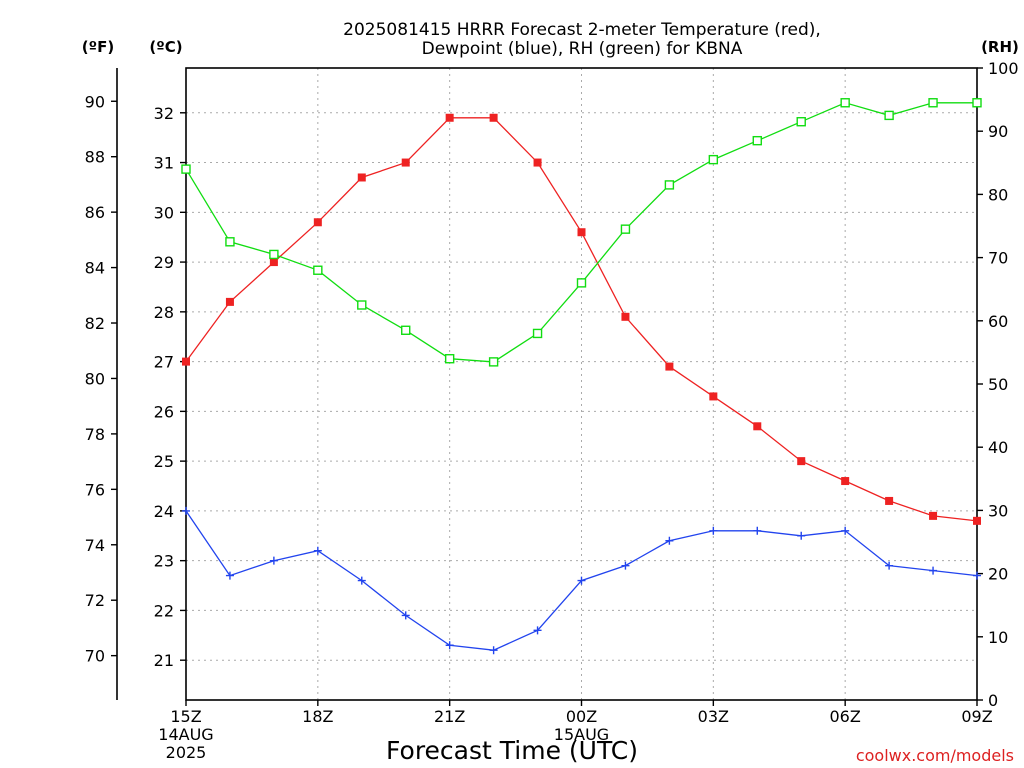 The width and height of the screenshot is (1024, 768). Describe the element at coordinates (993, 700) in the screenshot. I see `rh-tick-label: 0` at that location.